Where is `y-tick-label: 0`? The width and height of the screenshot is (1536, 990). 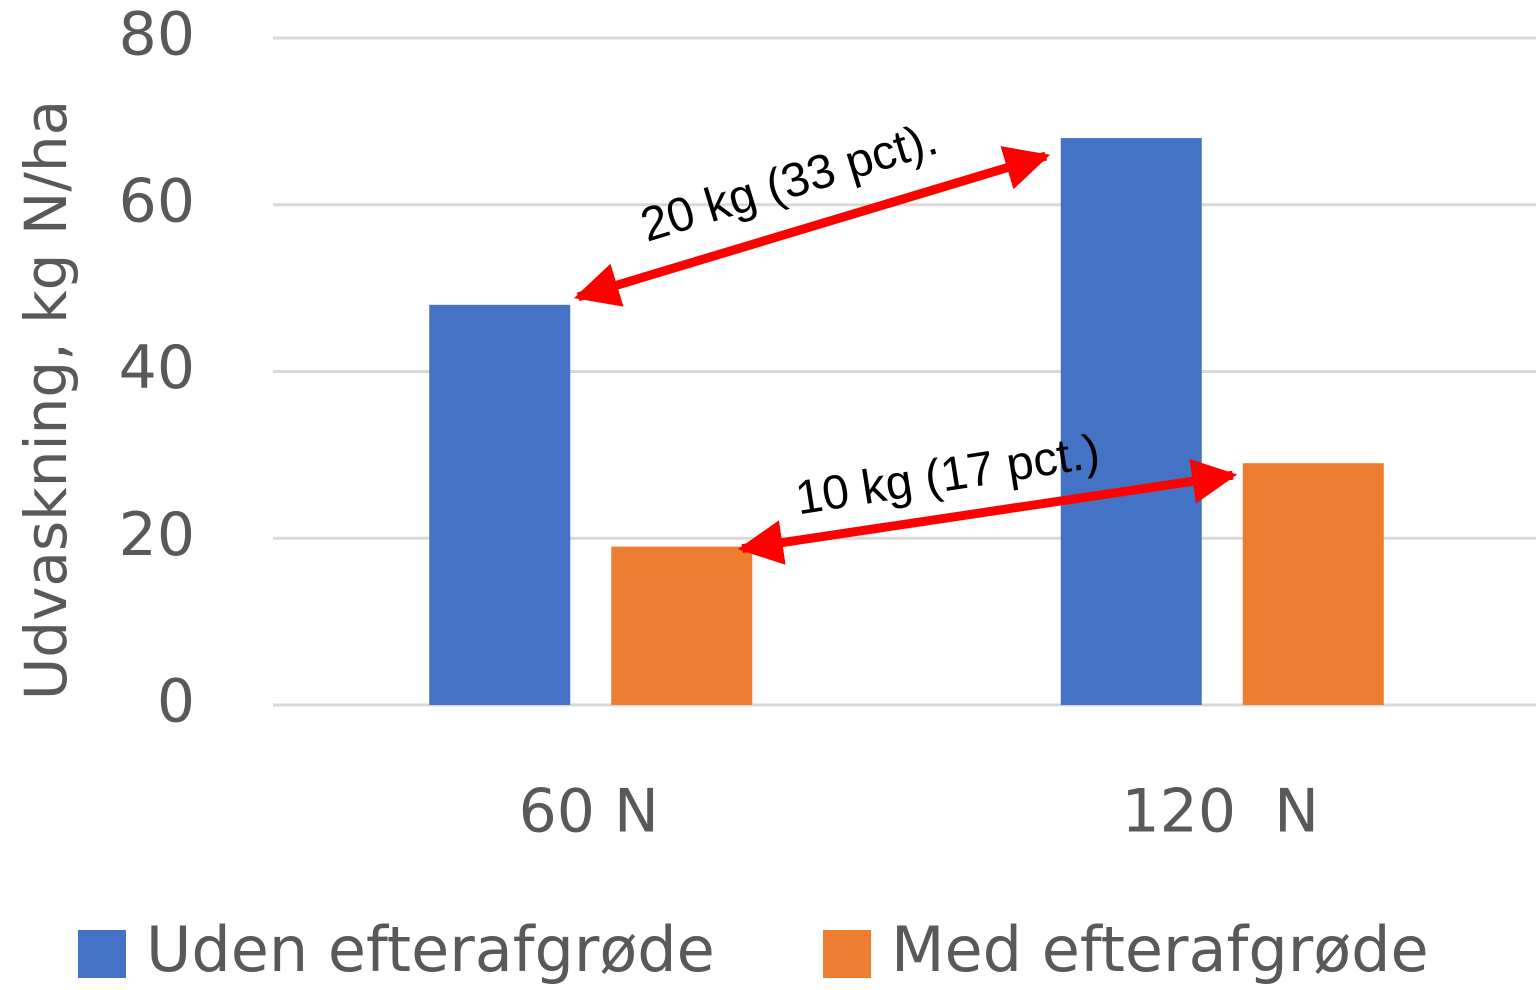
y-tick-label: 0 is located at coordinates (176, 702).